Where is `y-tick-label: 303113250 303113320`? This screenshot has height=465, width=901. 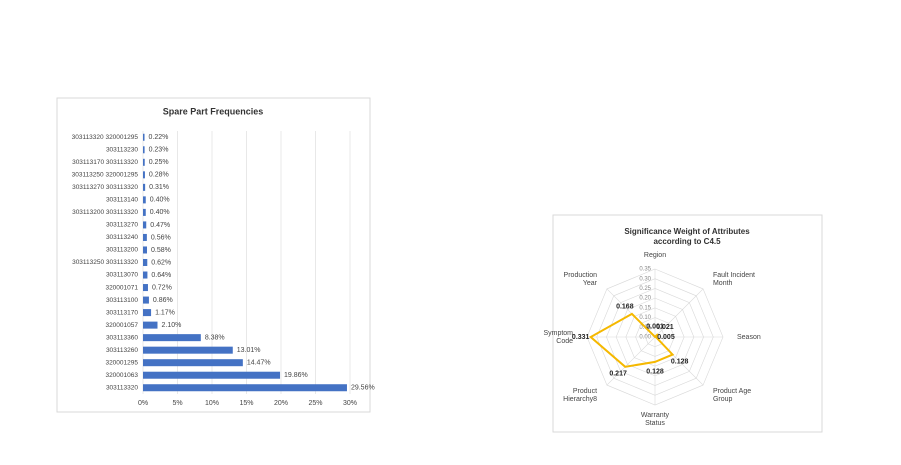 y-tick-label: 303113250 303113320 is located at coordinates (105, 262).